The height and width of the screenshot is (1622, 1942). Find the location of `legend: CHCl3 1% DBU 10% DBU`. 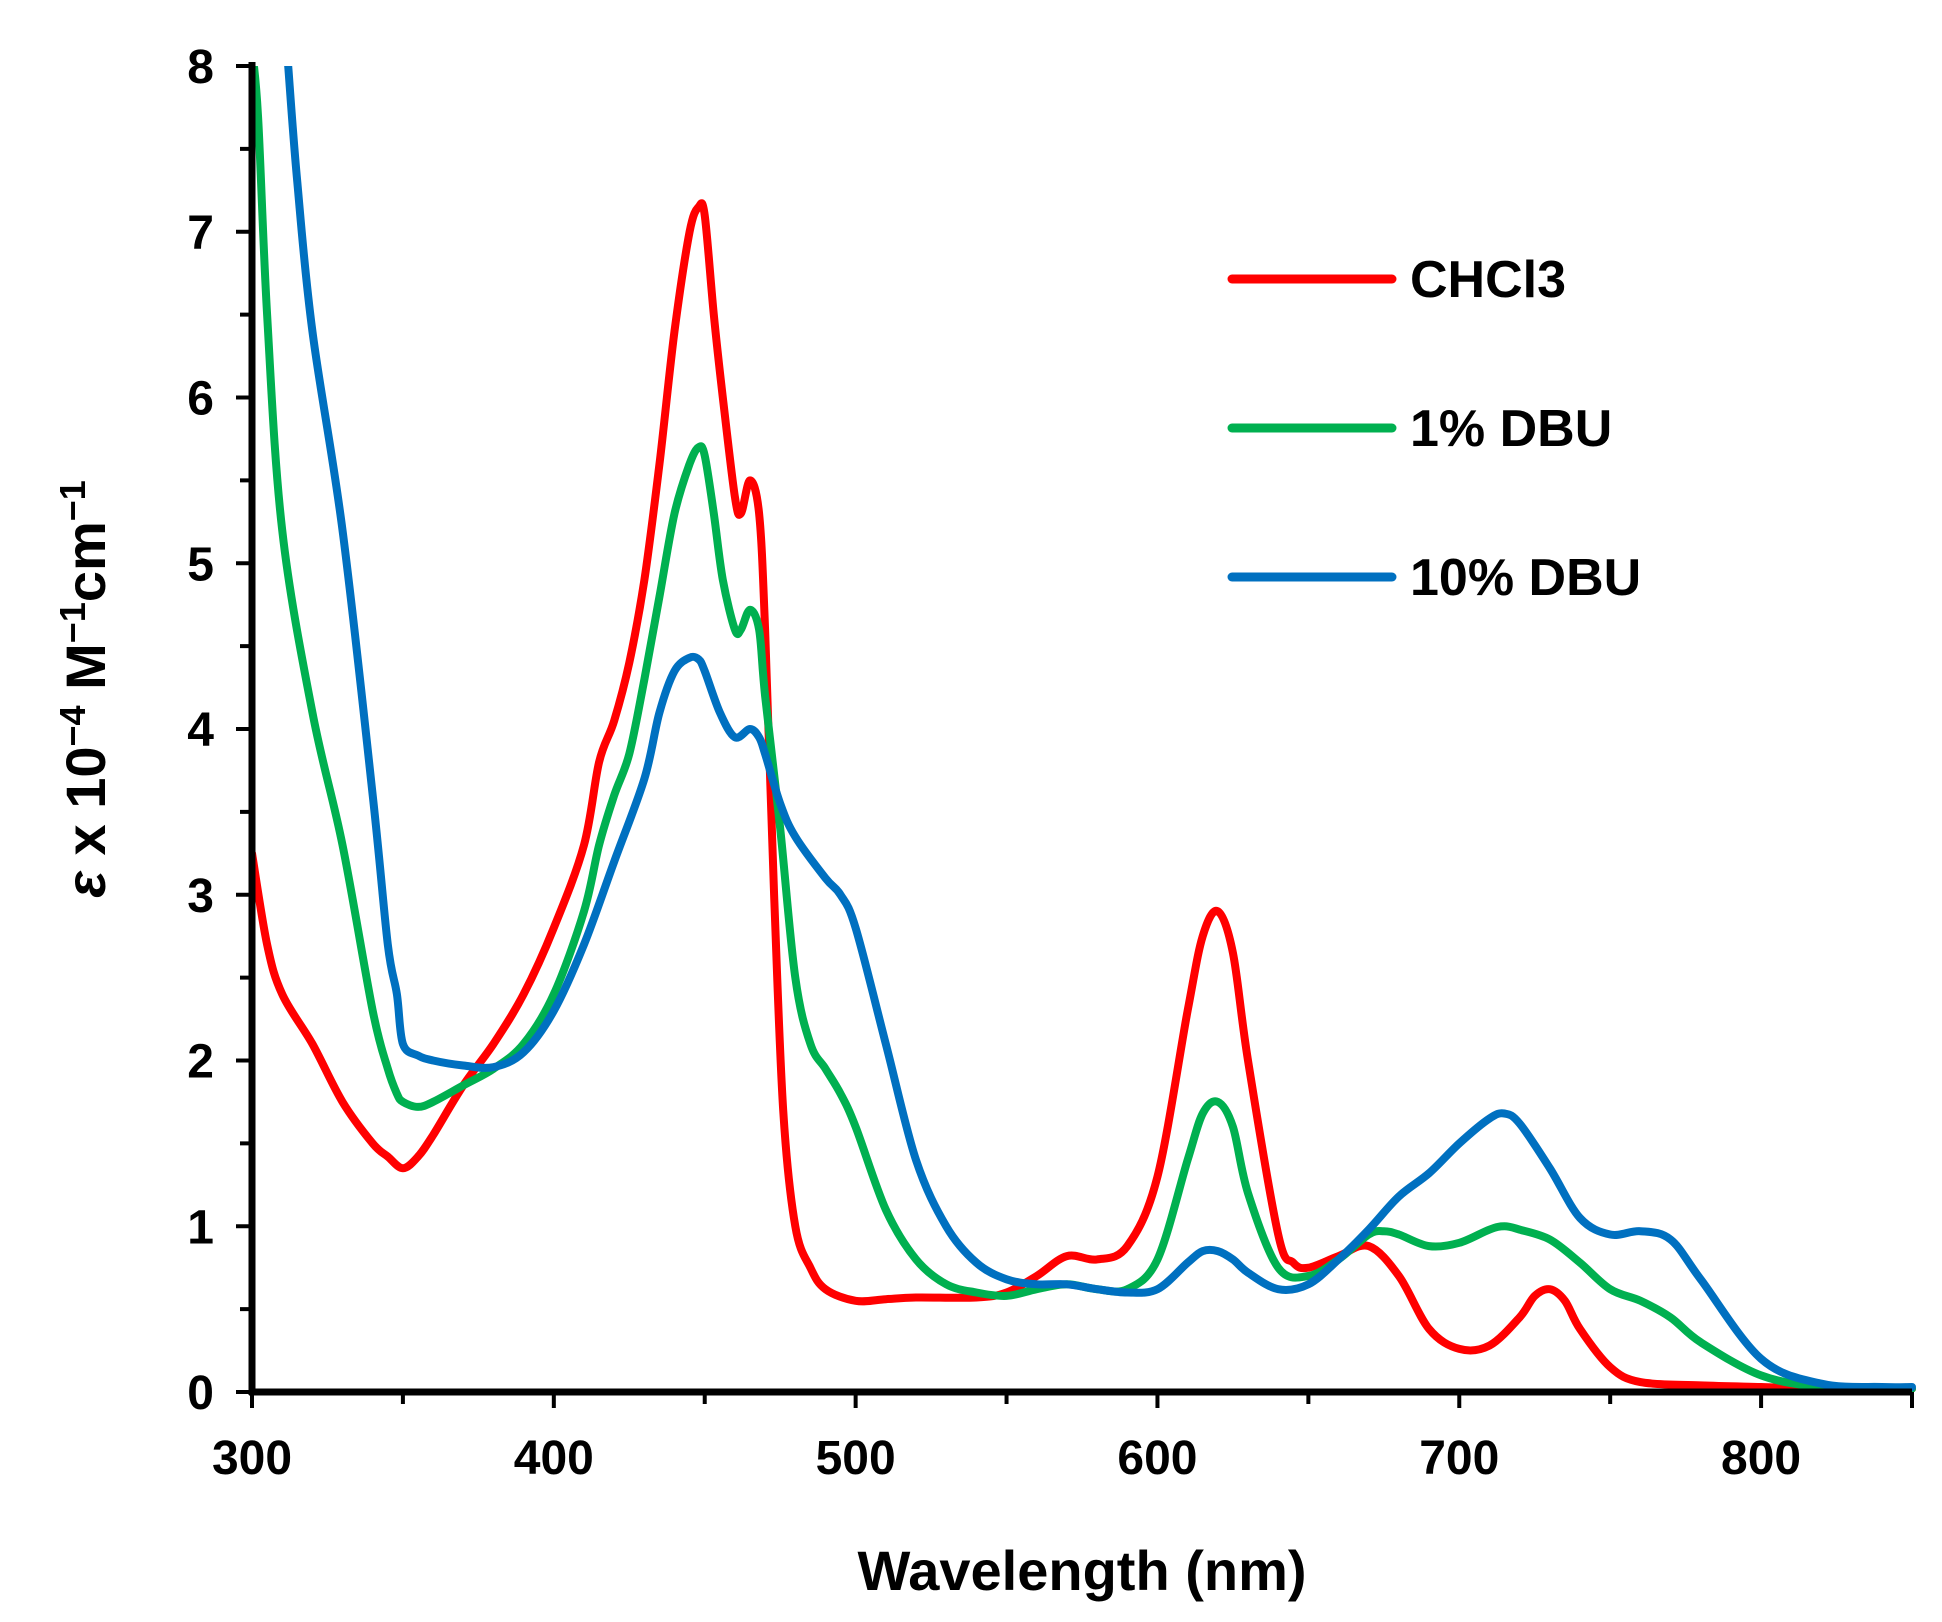

legend: CHCl3 1% DBU 10% DBU is located at coordinates (1434, 429).